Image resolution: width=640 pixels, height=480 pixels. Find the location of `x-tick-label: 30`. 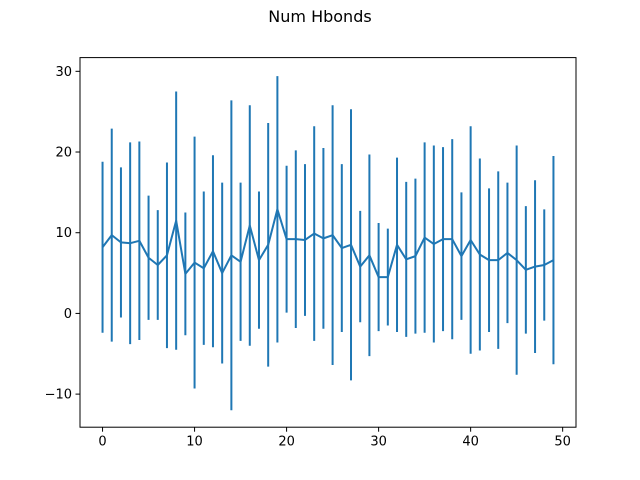

x-tick-label: 30 is located at coordinates (378, 442).